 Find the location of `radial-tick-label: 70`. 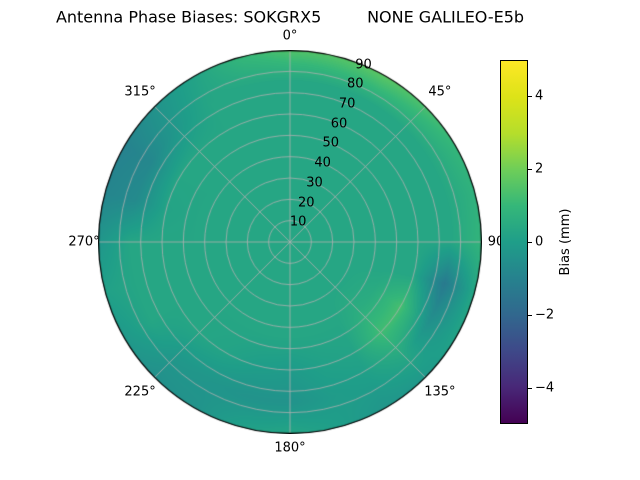

radial-tick-label: 70 is located at coordinates (347, 104).